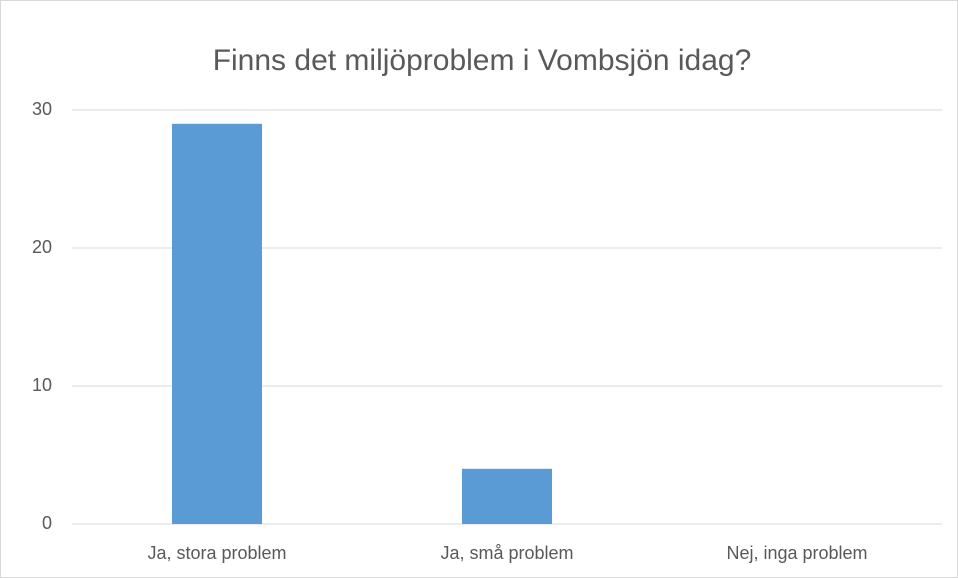  I want to click on x-tick-label: Nej, inga problem, so click(796, 553).